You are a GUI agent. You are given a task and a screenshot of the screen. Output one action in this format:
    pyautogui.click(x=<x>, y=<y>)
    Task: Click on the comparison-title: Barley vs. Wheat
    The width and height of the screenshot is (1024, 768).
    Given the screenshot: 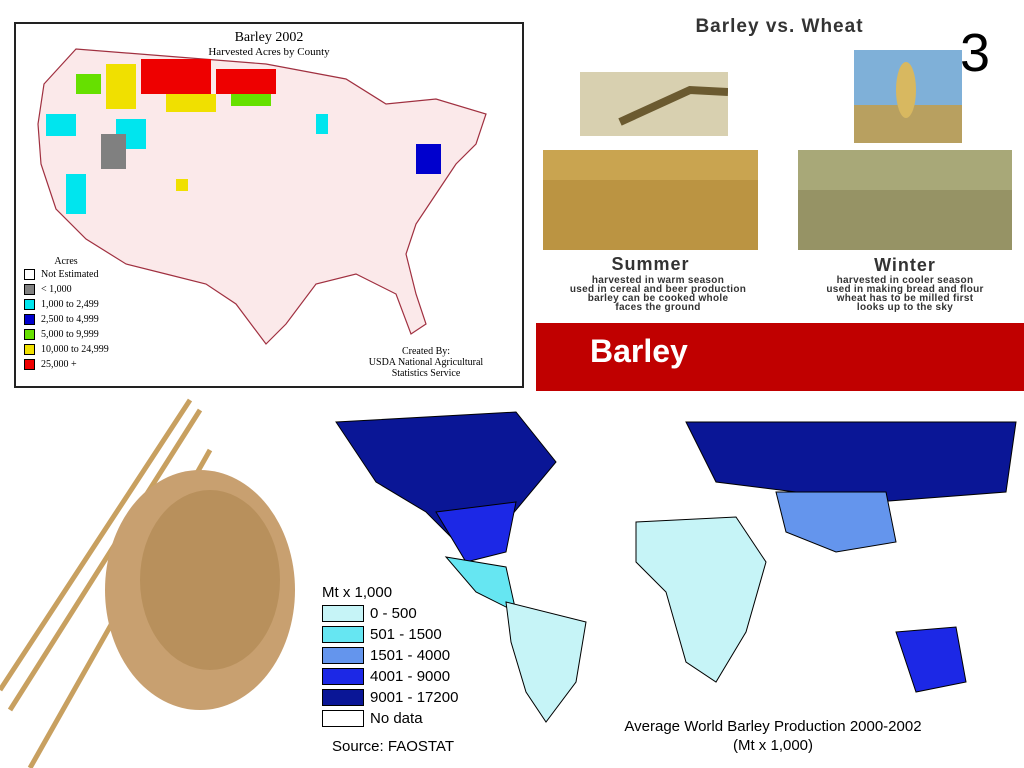 What is the action you would take?
    pyautogui.click(x=779, y=26)
    